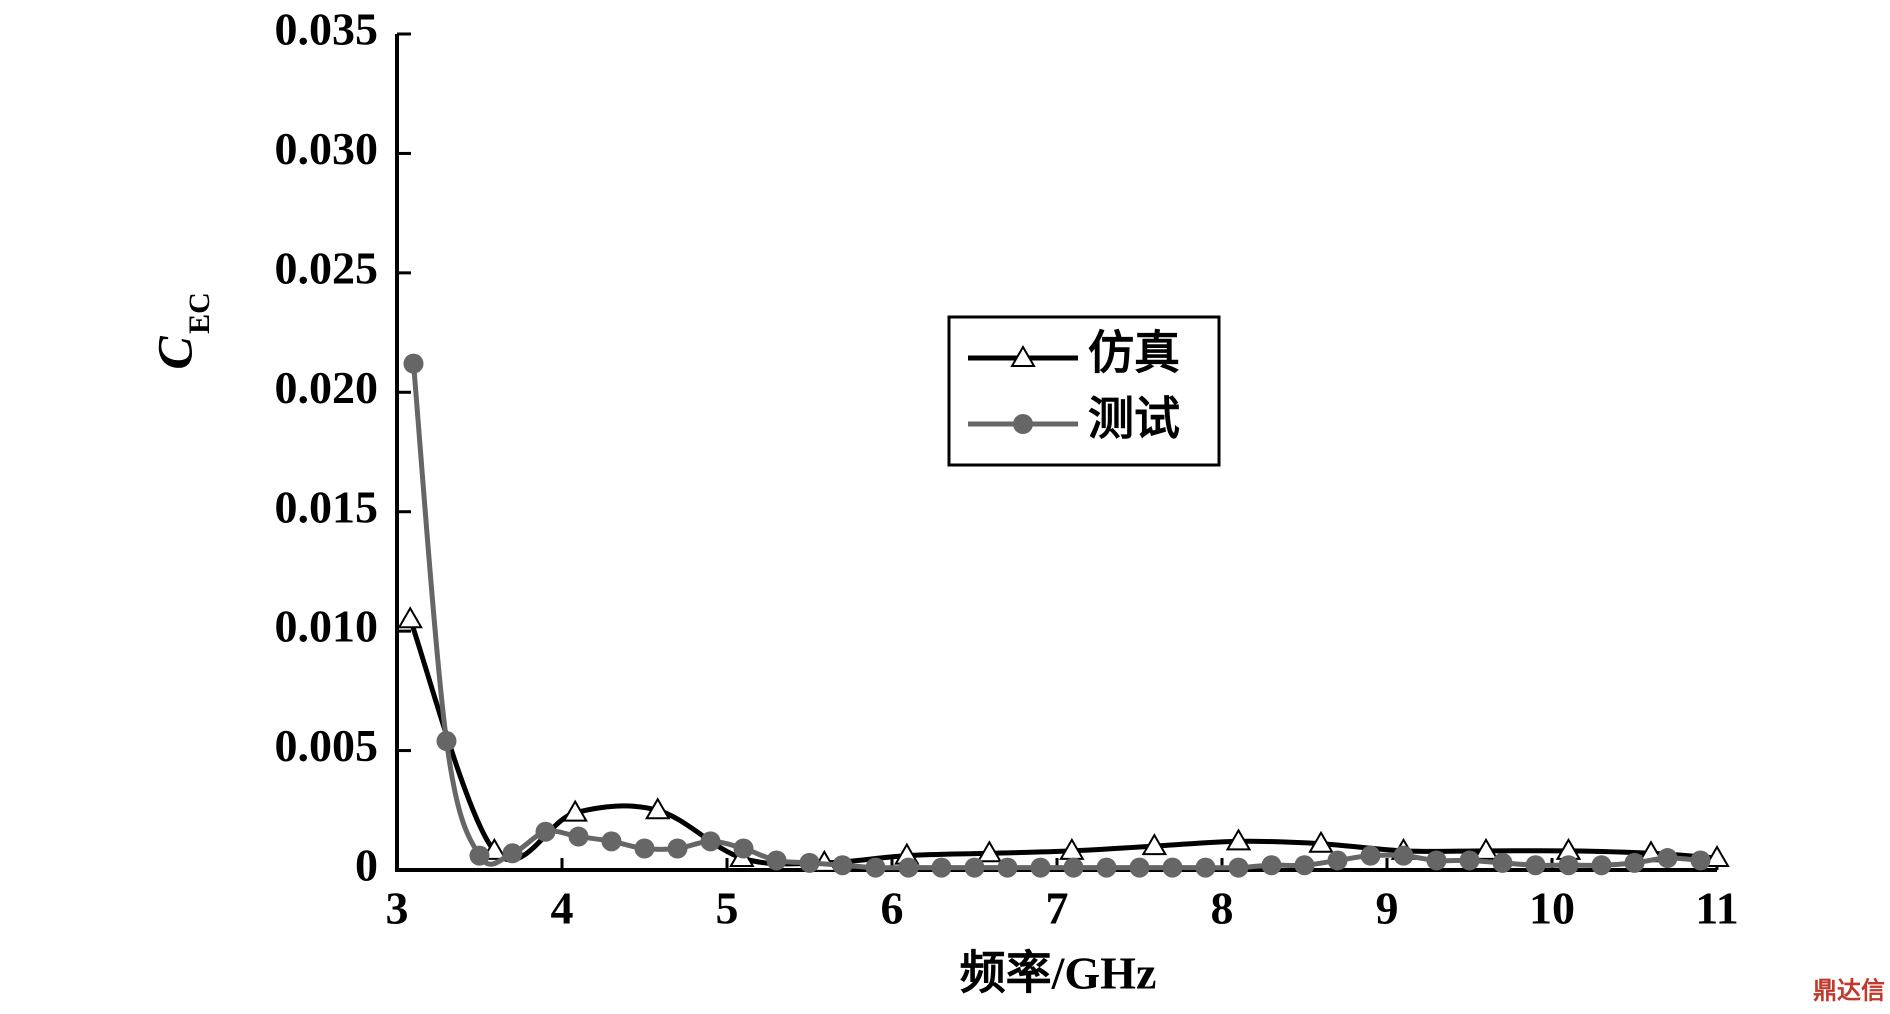 This screenshot has width=1890, height=1014. What do you see at coordinates (327, 506) in the screenshot?
I see `y-tick-label: 0.015` at bounding box center [327, 506].